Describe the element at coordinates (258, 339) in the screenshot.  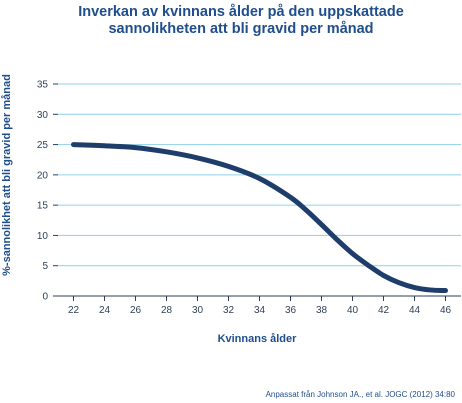
I see `x-axis-label: Kvinnans ålder` at that location.